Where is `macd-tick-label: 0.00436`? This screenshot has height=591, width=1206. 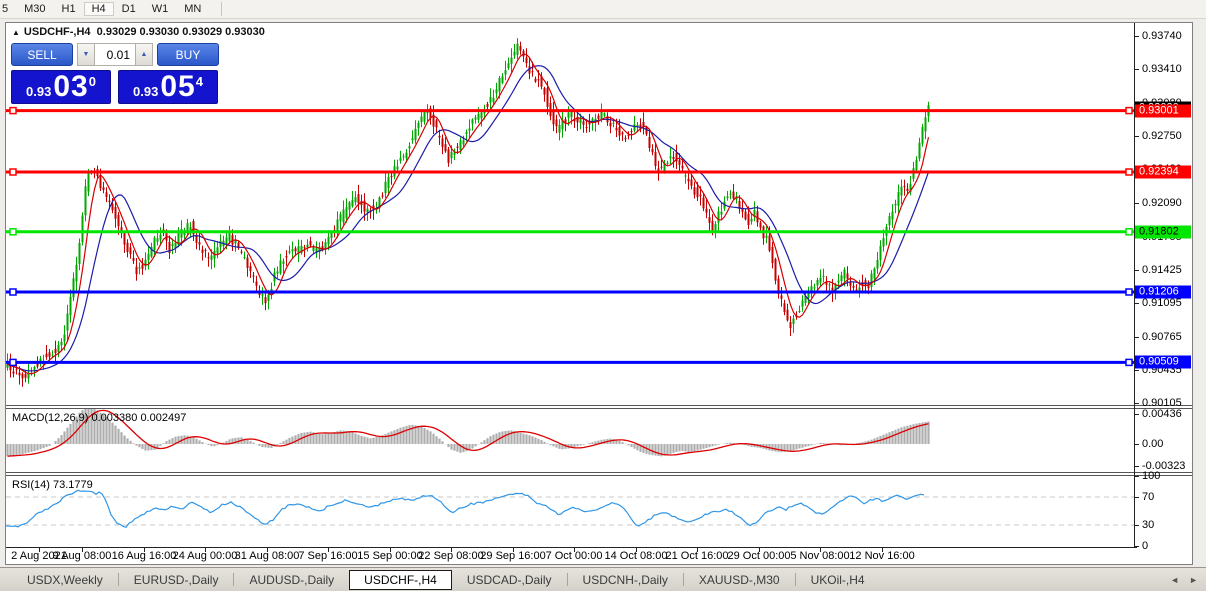
macd-tick-label: 0.00436 is located at coordinates (1162, 414).